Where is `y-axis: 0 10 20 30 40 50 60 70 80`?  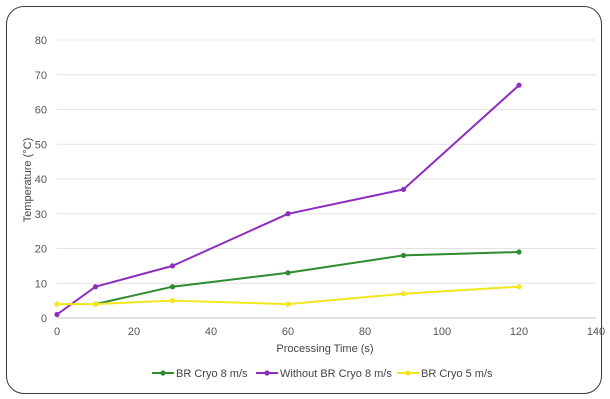
y-axis: 0 10 20 30 40 50 60 70 80 is located at coordinates (41, 180).